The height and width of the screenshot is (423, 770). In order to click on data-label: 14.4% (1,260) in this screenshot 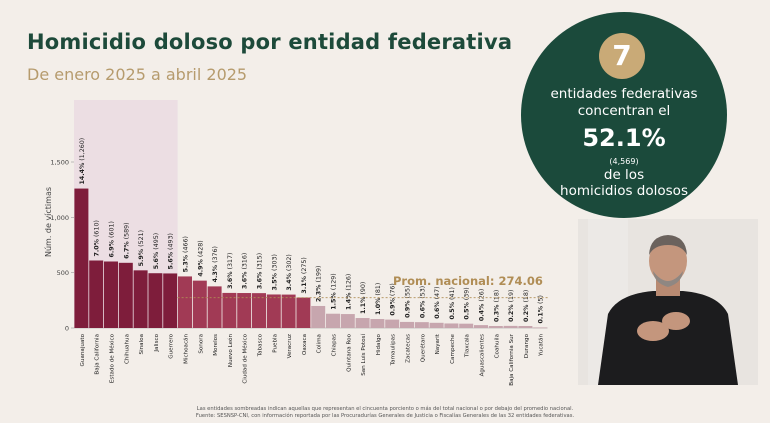, I will do `click(82, 161)`.